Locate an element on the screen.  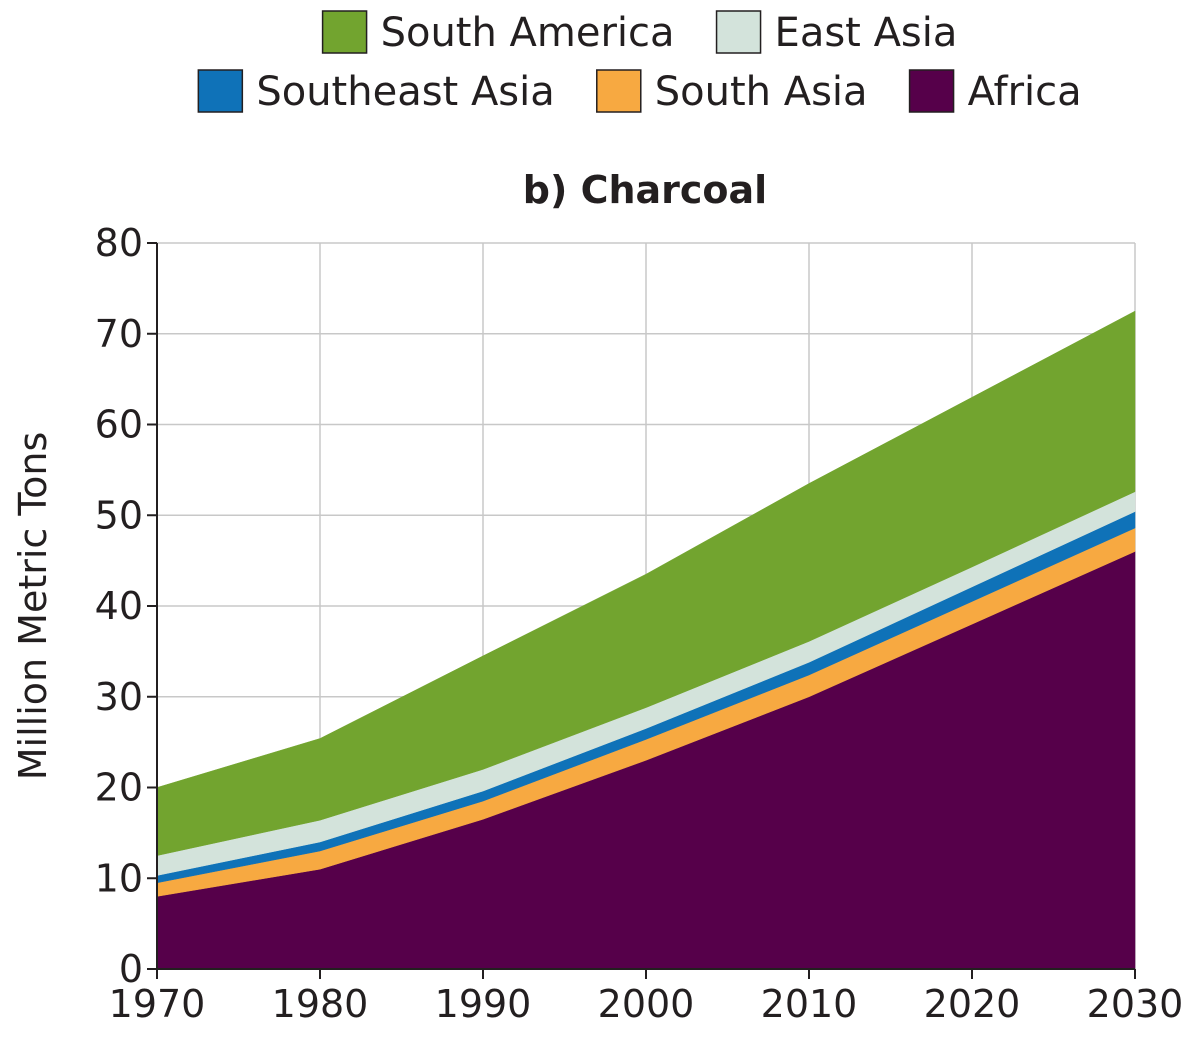
y-tick-label: 20 is located at coordinates (119, 788).